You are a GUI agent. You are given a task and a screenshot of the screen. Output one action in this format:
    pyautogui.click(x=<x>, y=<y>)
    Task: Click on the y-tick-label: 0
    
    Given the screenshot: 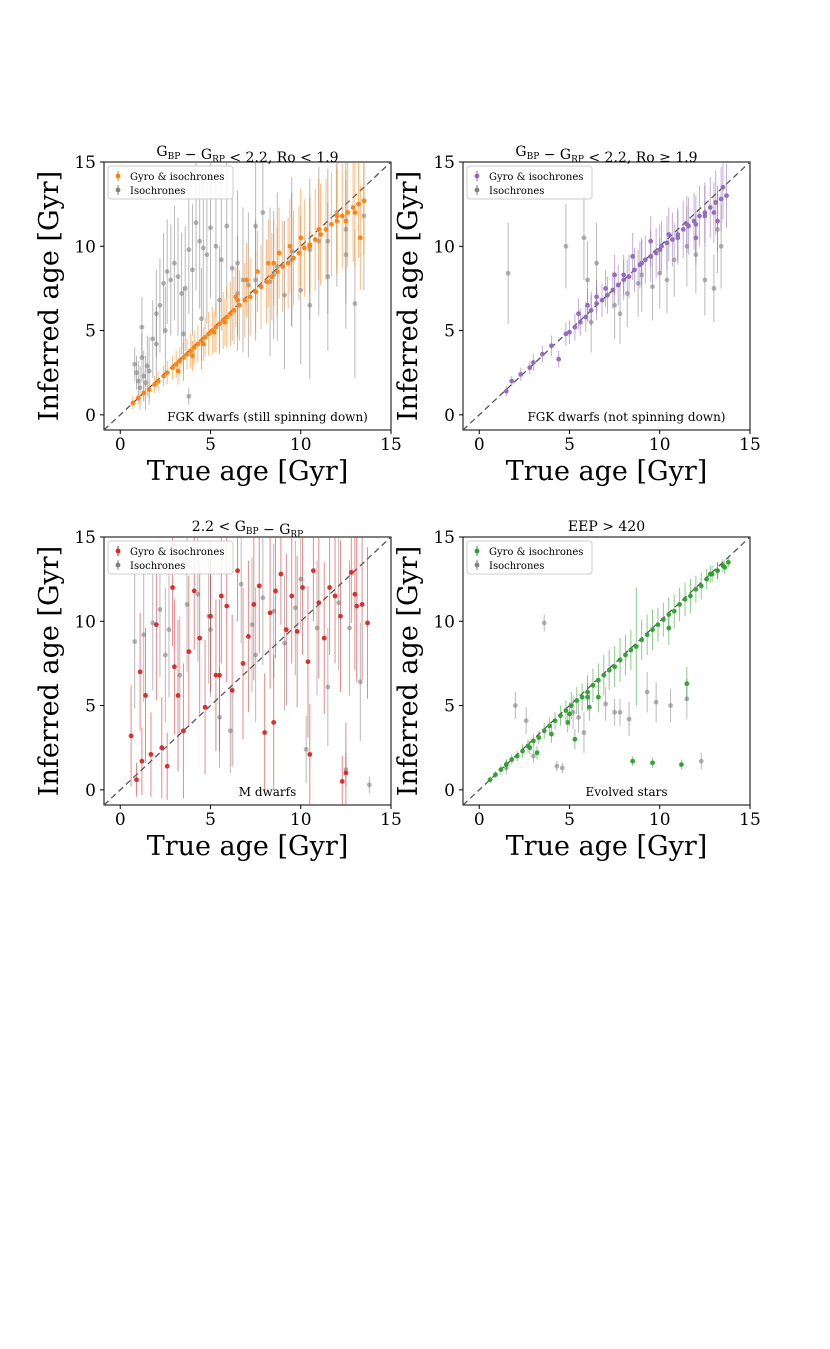 What is the action you would take?
    pyautogui.click(x=449, y=791)
    